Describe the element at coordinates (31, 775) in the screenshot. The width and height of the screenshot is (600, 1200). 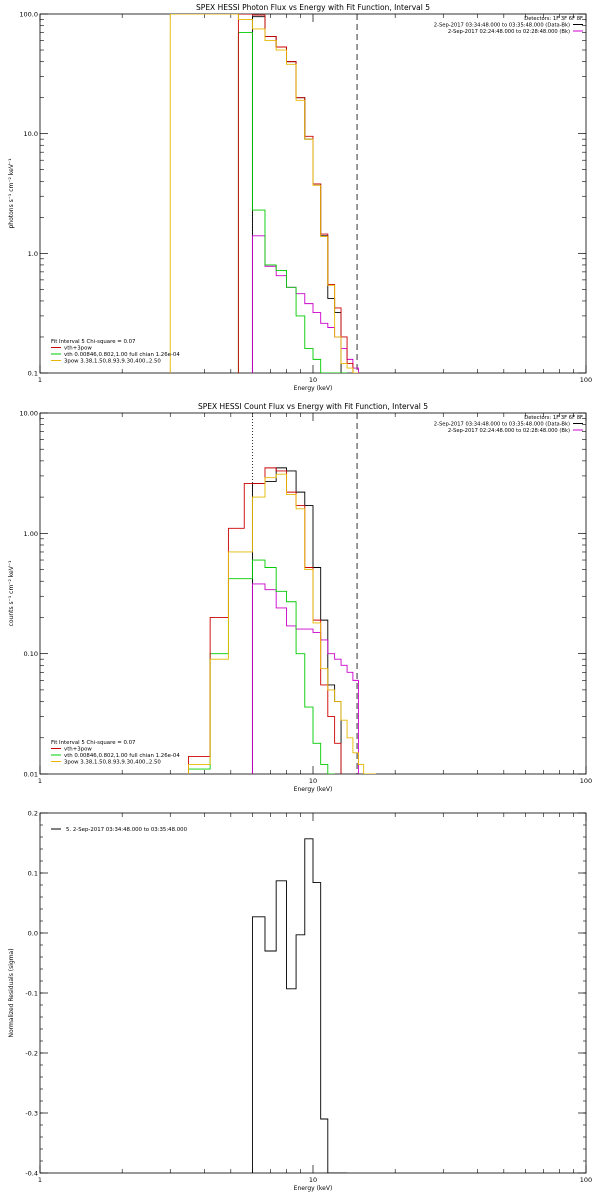
I see `y-tick-label: 0.01` at that location.